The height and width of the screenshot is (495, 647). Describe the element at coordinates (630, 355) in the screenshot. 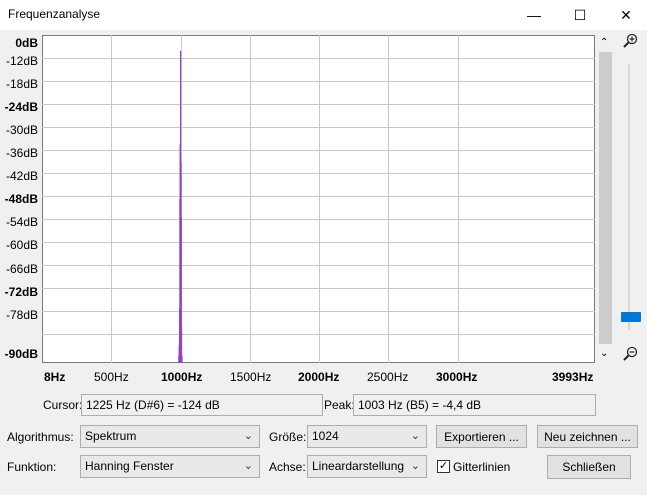

I see `zoom-out-icon` at that location.